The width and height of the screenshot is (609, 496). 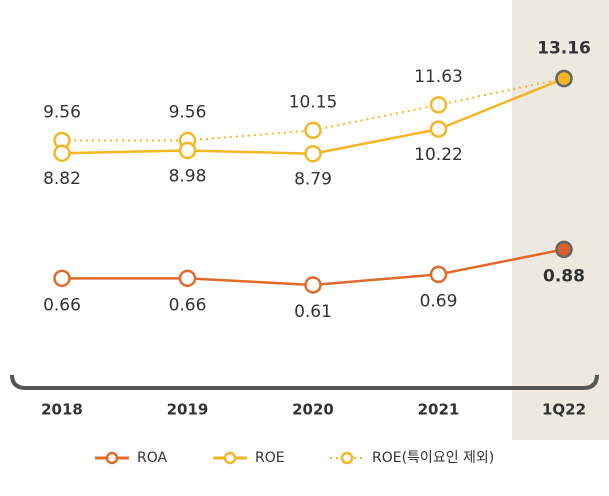 I want to click on x-tick-label: 2019, so click(x=188, y=410).